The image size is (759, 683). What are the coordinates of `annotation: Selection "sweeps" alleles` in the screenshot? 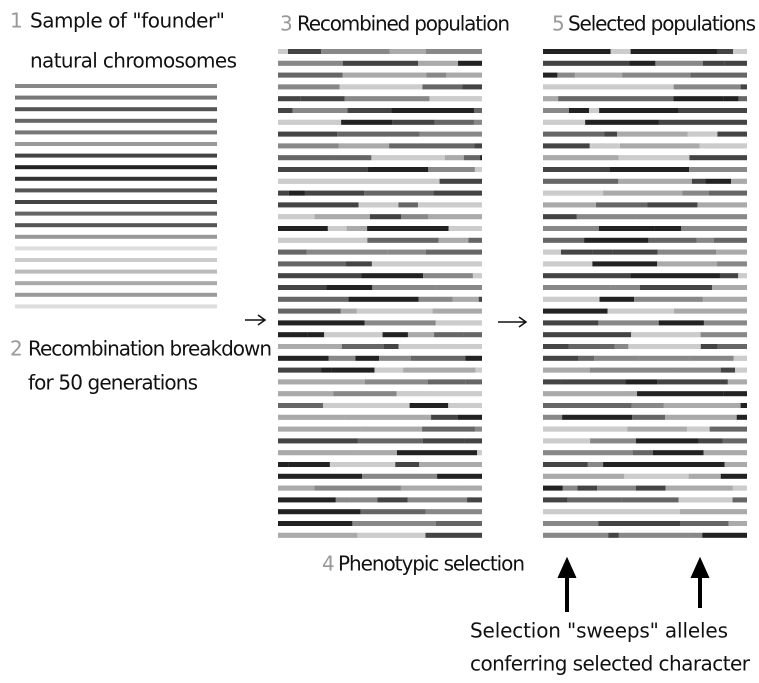 It's located at (599, 631).